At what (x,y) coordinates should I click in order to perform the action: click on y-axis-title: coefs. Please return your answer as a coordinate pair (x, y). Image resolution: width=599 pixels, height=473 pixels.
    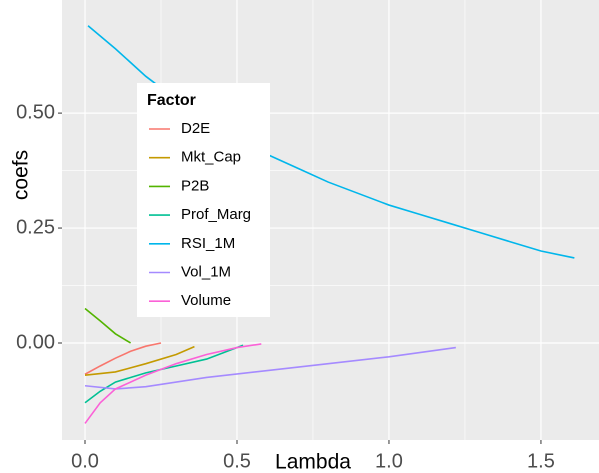
    Looking at the image, I should click on (21, 175).